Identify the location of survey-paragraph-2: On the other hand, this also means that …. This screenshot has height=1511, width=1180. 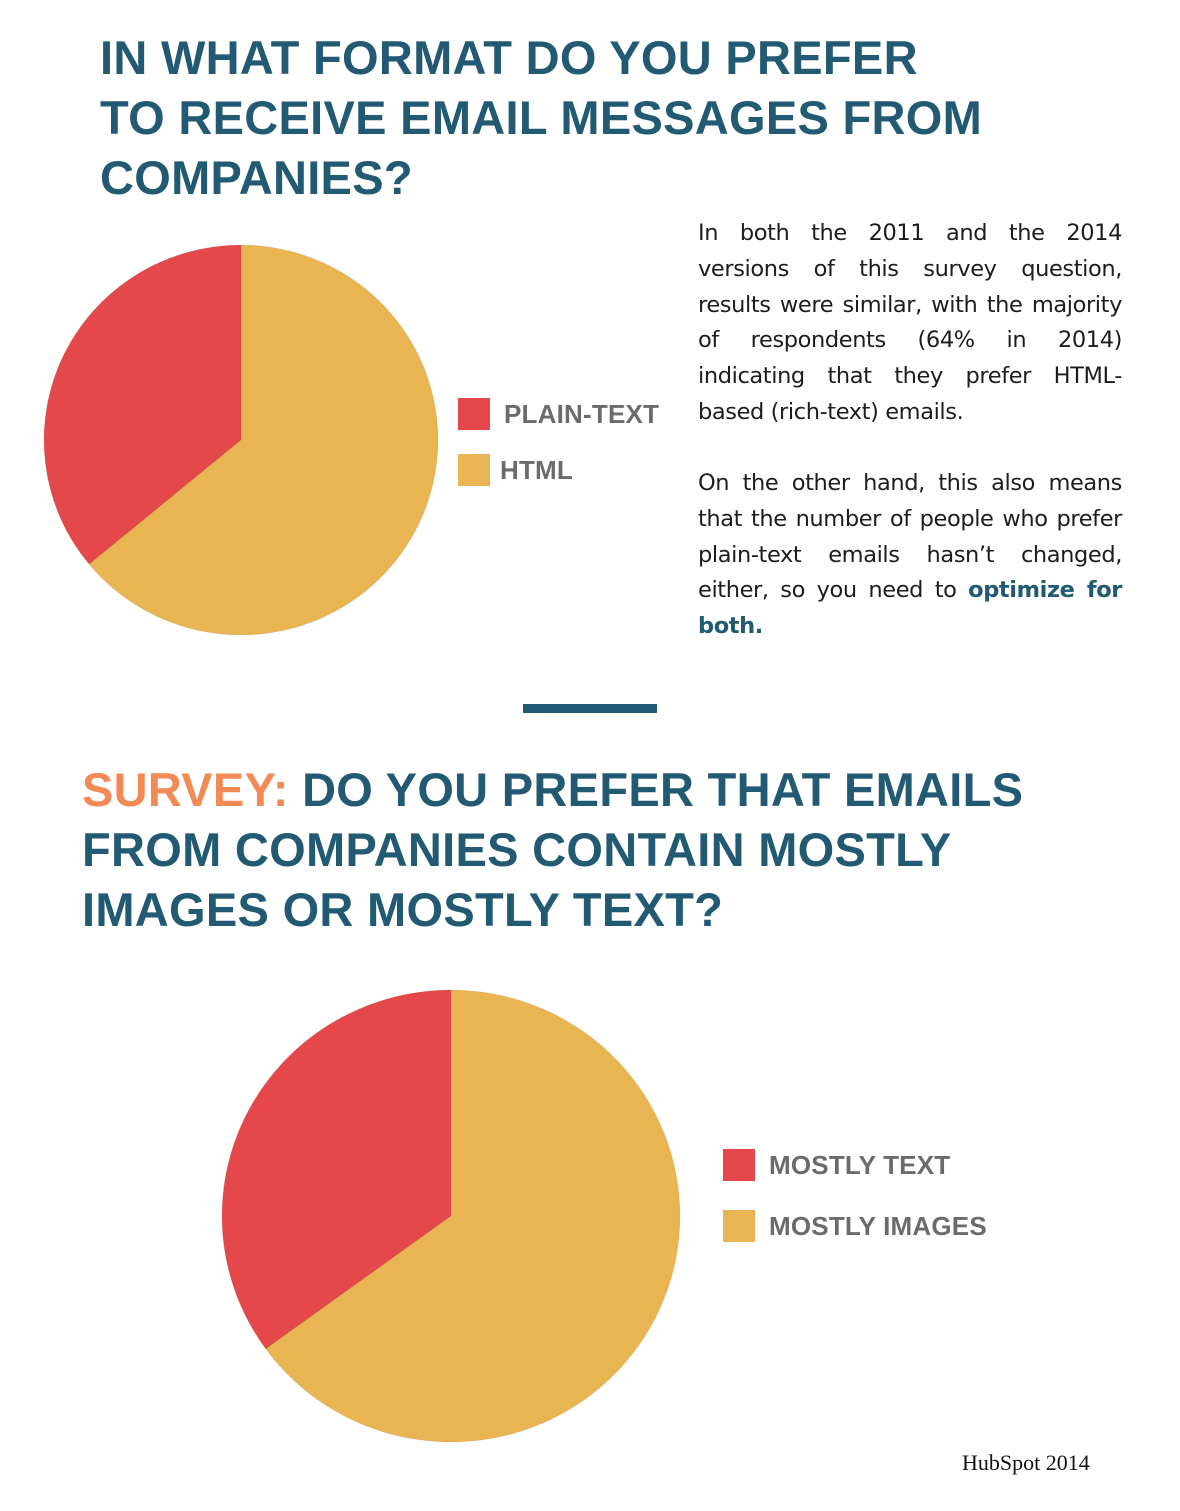
(910, 555).